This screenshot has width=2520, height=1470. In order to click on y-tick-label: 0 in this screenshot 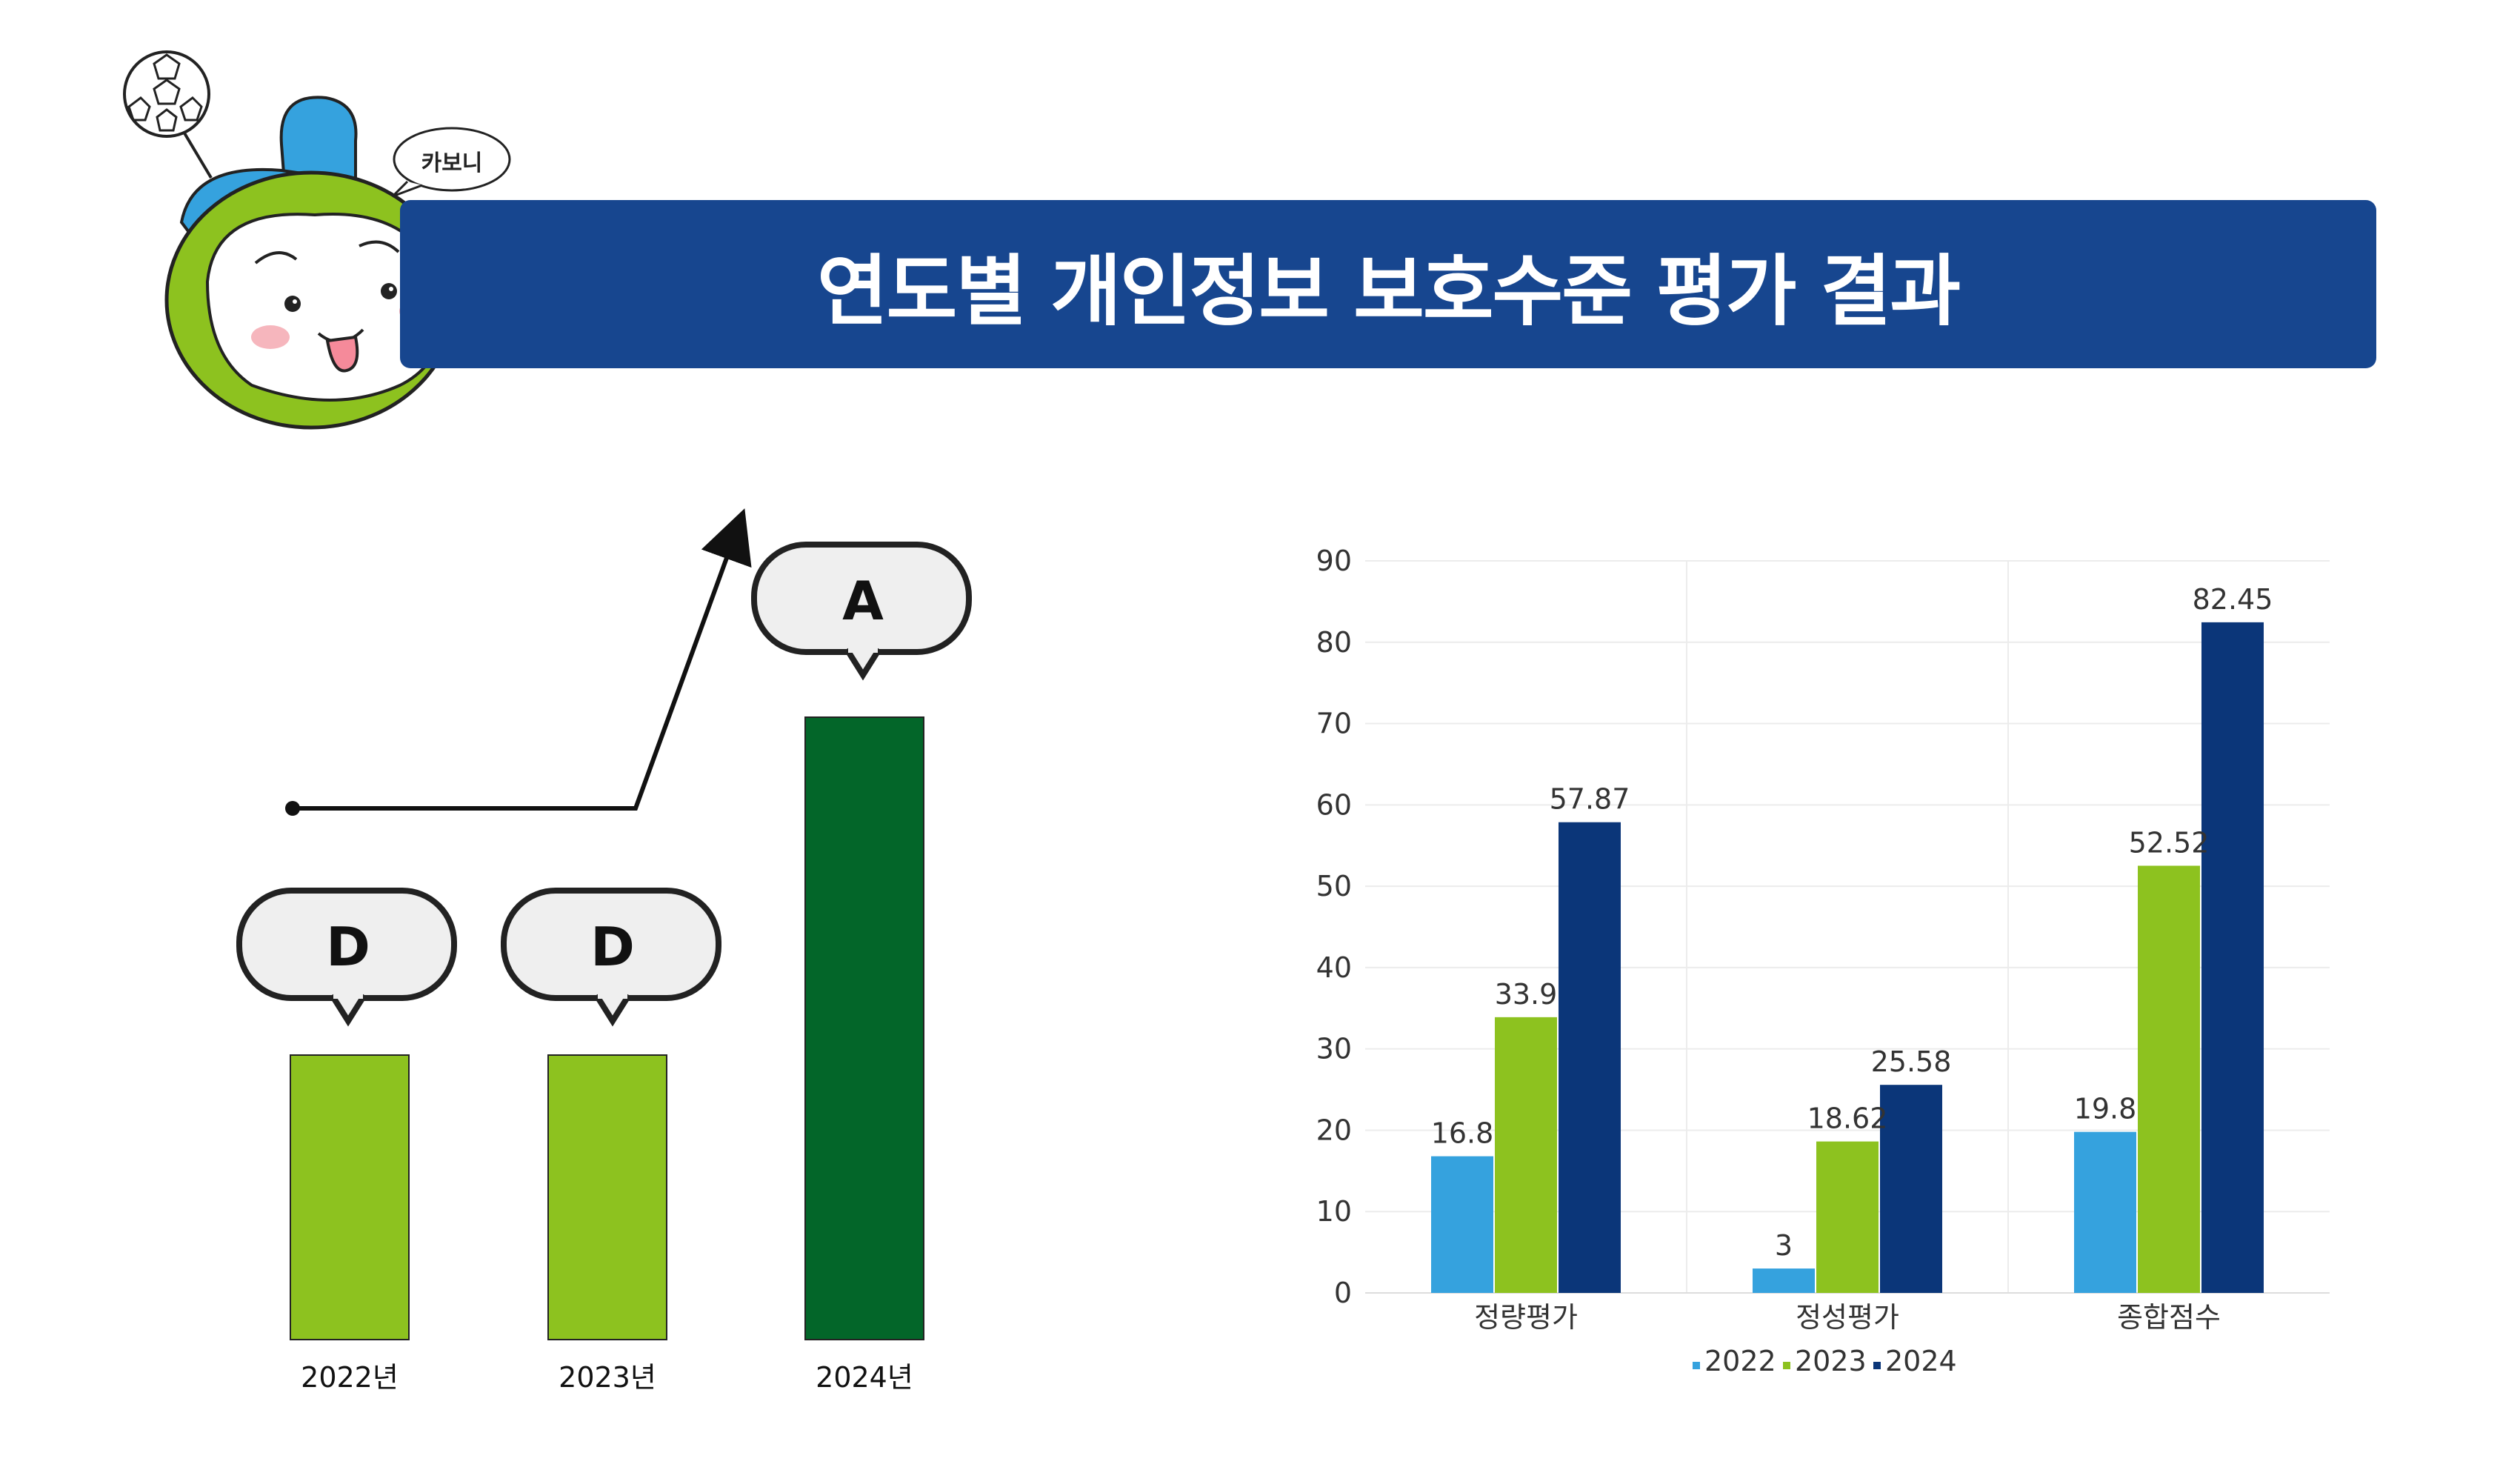, I will do `click(1343, 1293)`.